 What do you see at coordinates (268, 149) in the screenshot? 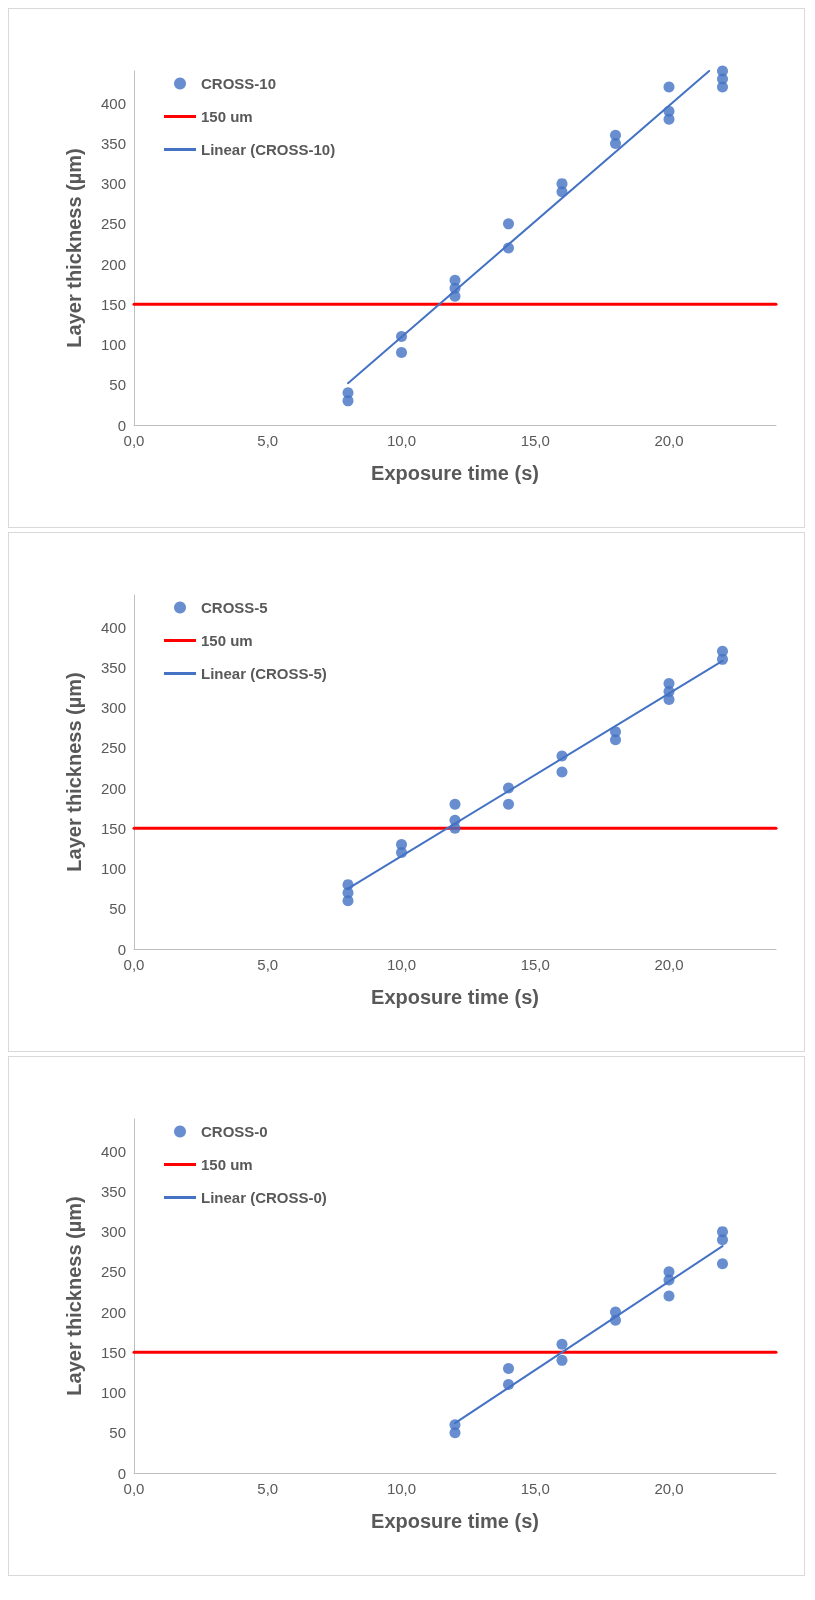
I see `legend-label: Linear (CROSS-10)` at bounding box center [268, 149].